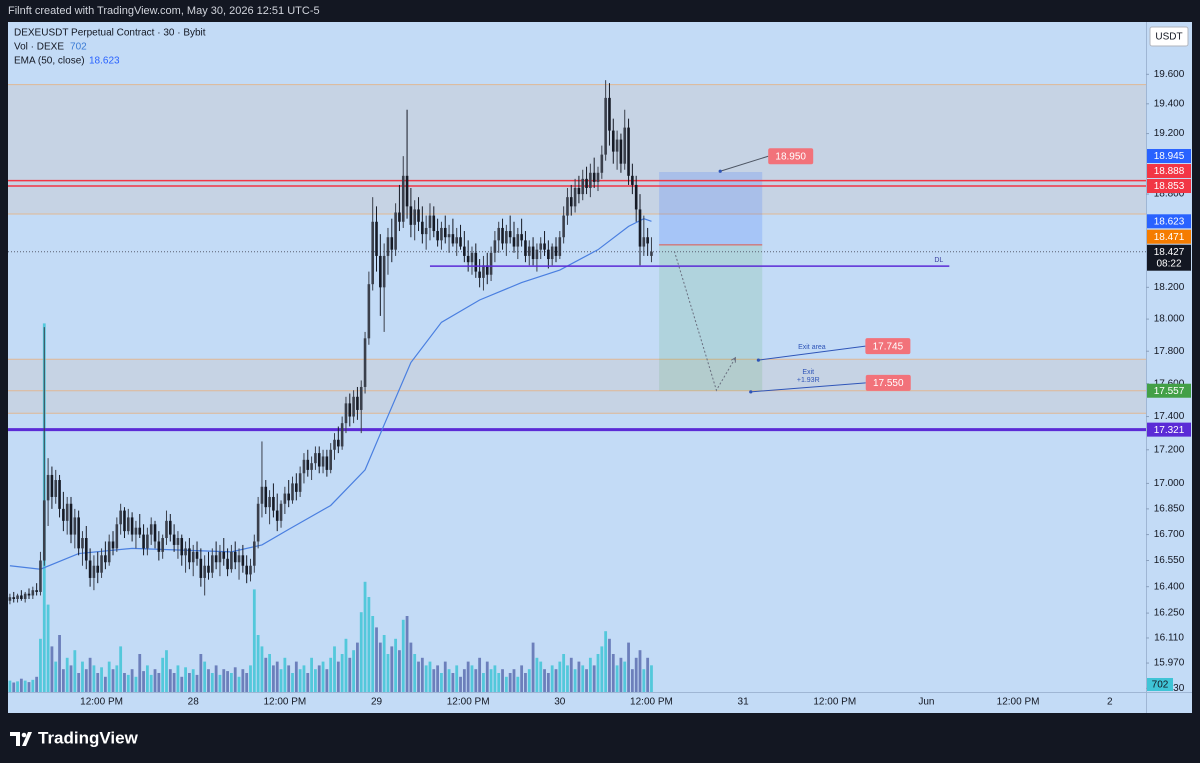 This screenshot has height=763, width=1200. I want to click on volume-label: 702, so click(1160, 685).